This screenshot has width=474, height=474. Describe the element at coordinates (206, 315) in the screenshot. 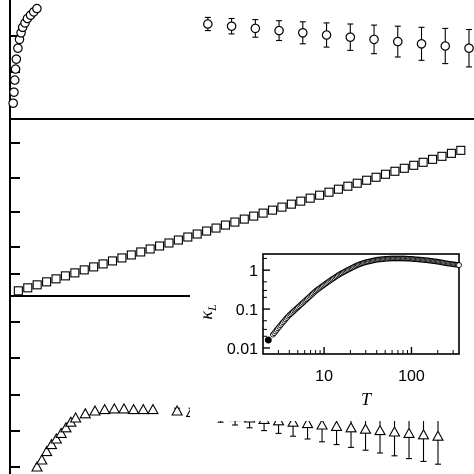

I see `inset-ylabel-main: κ` at that location.